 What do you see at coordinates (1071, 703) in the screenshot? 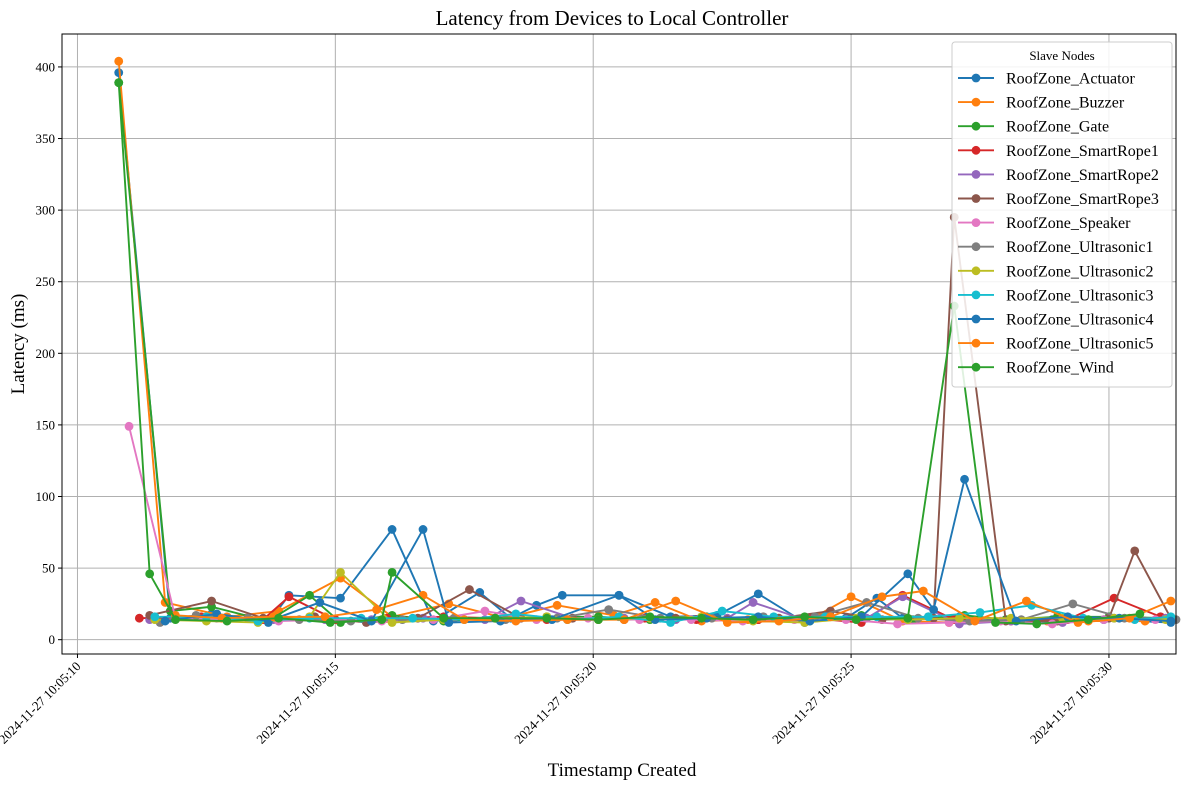
I see `x-tick-label: 2024-11-27 10:05:30` at bounding box center [1071, 703].